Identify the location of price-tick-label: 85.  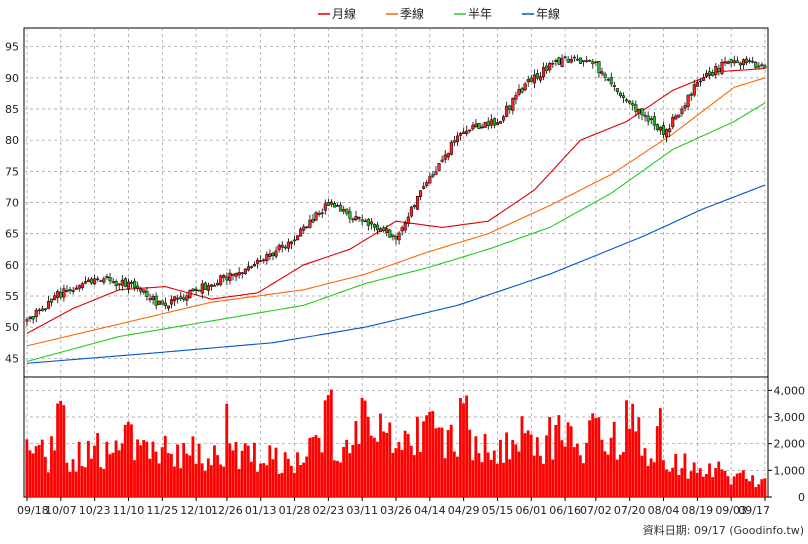
(12, 109).